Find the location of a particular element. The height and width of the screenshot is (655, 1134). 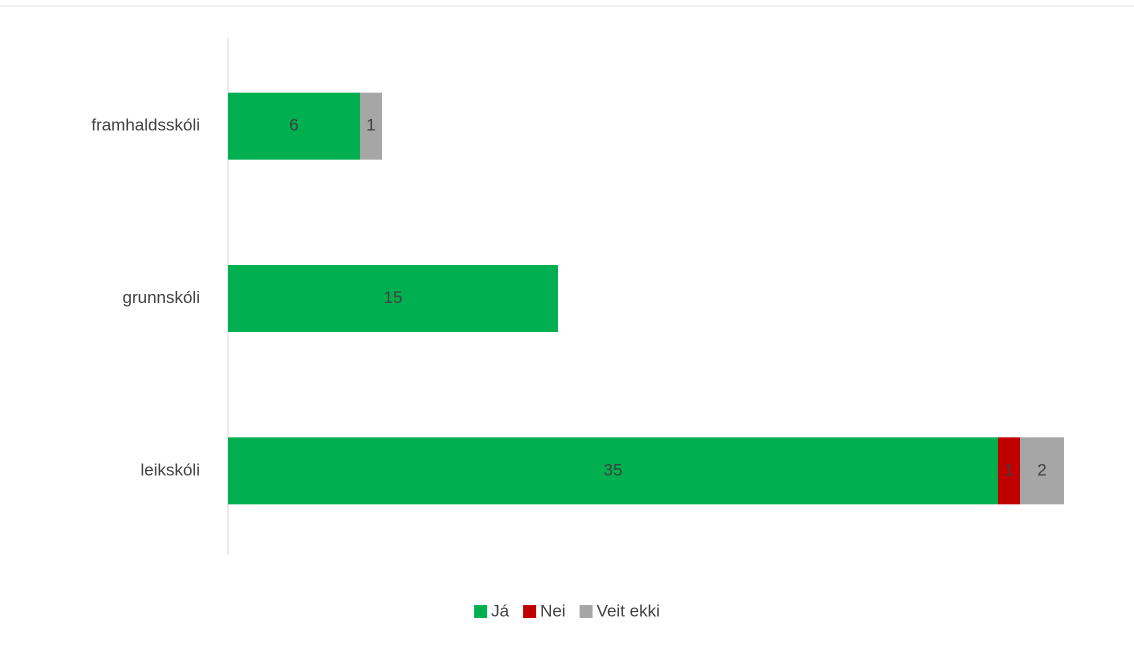

data-label: 35 is located at coordinates (613, 469).